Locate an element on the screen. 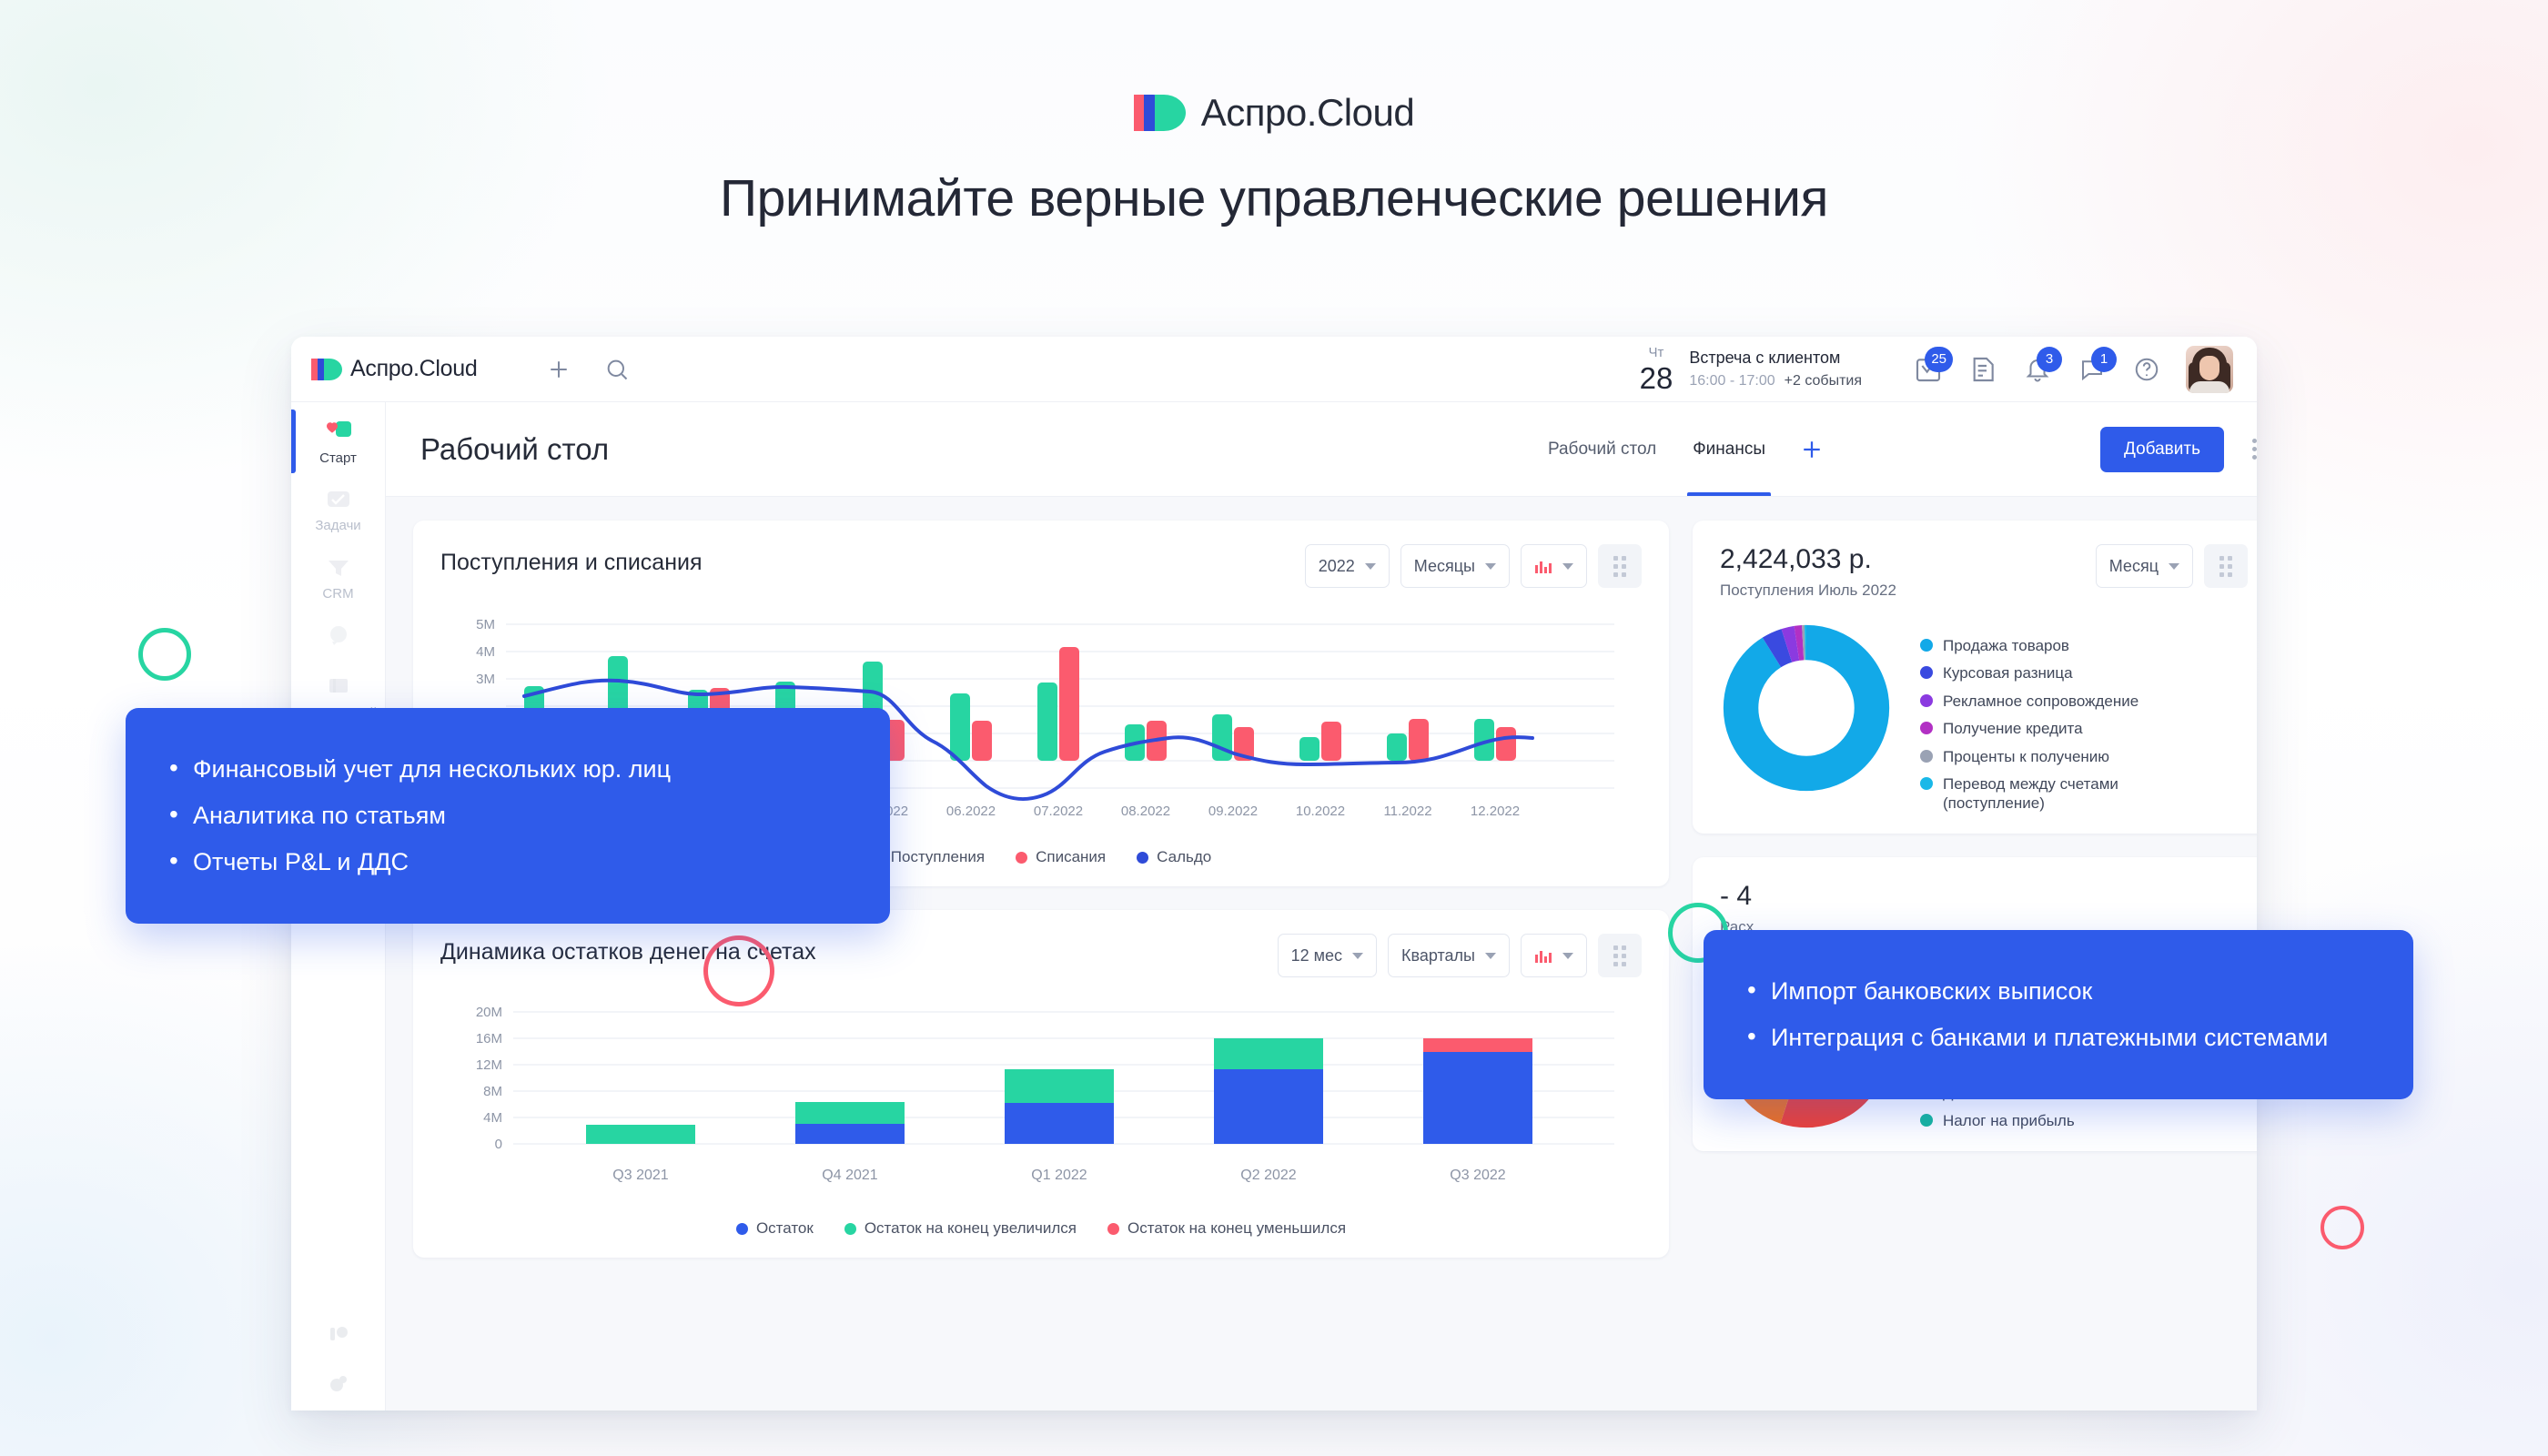 This screenshot has width=2548, height=1456. plus-icon is located at coordinates (559, 370).